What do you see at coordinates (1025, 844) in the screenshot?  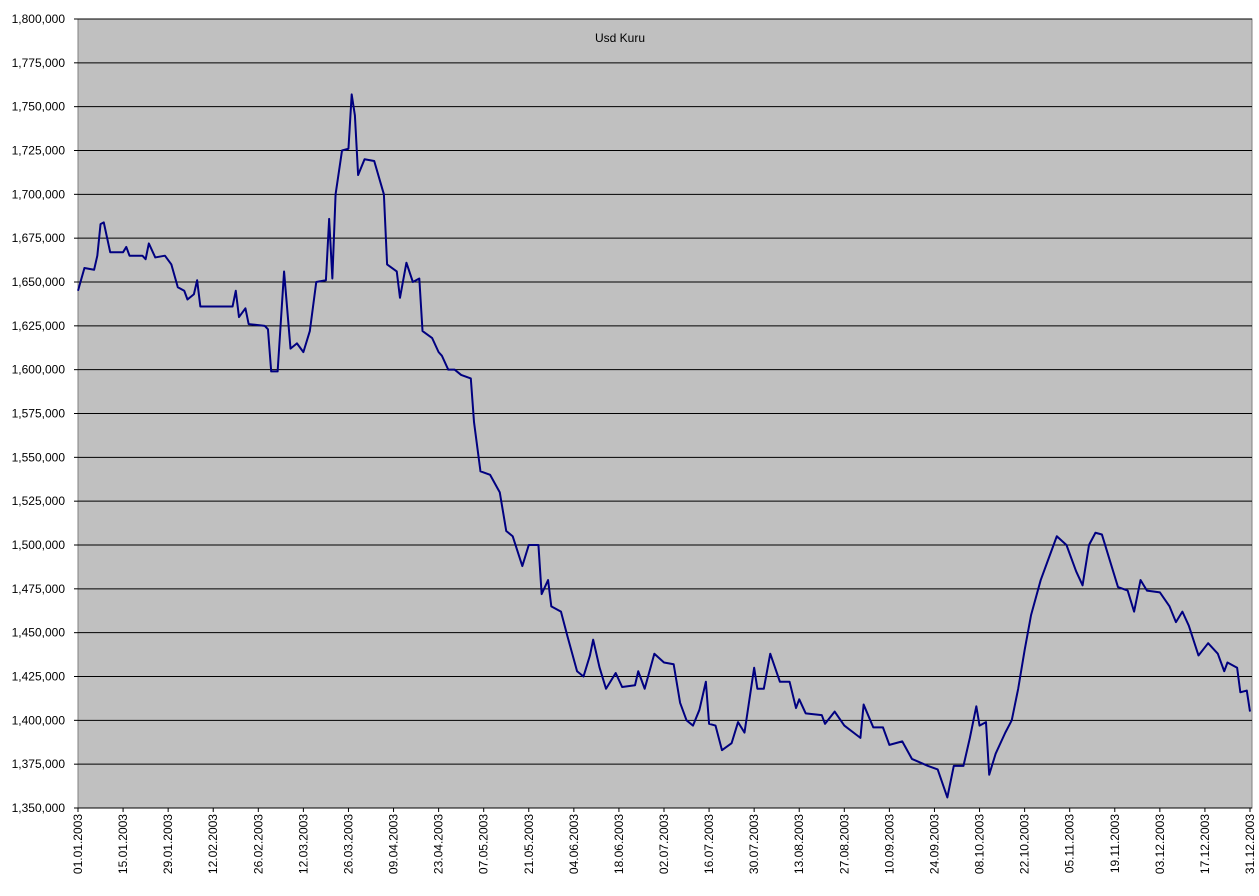 I see `x-tick-label: 22.10.2003` at bounding box center [1025, 844].